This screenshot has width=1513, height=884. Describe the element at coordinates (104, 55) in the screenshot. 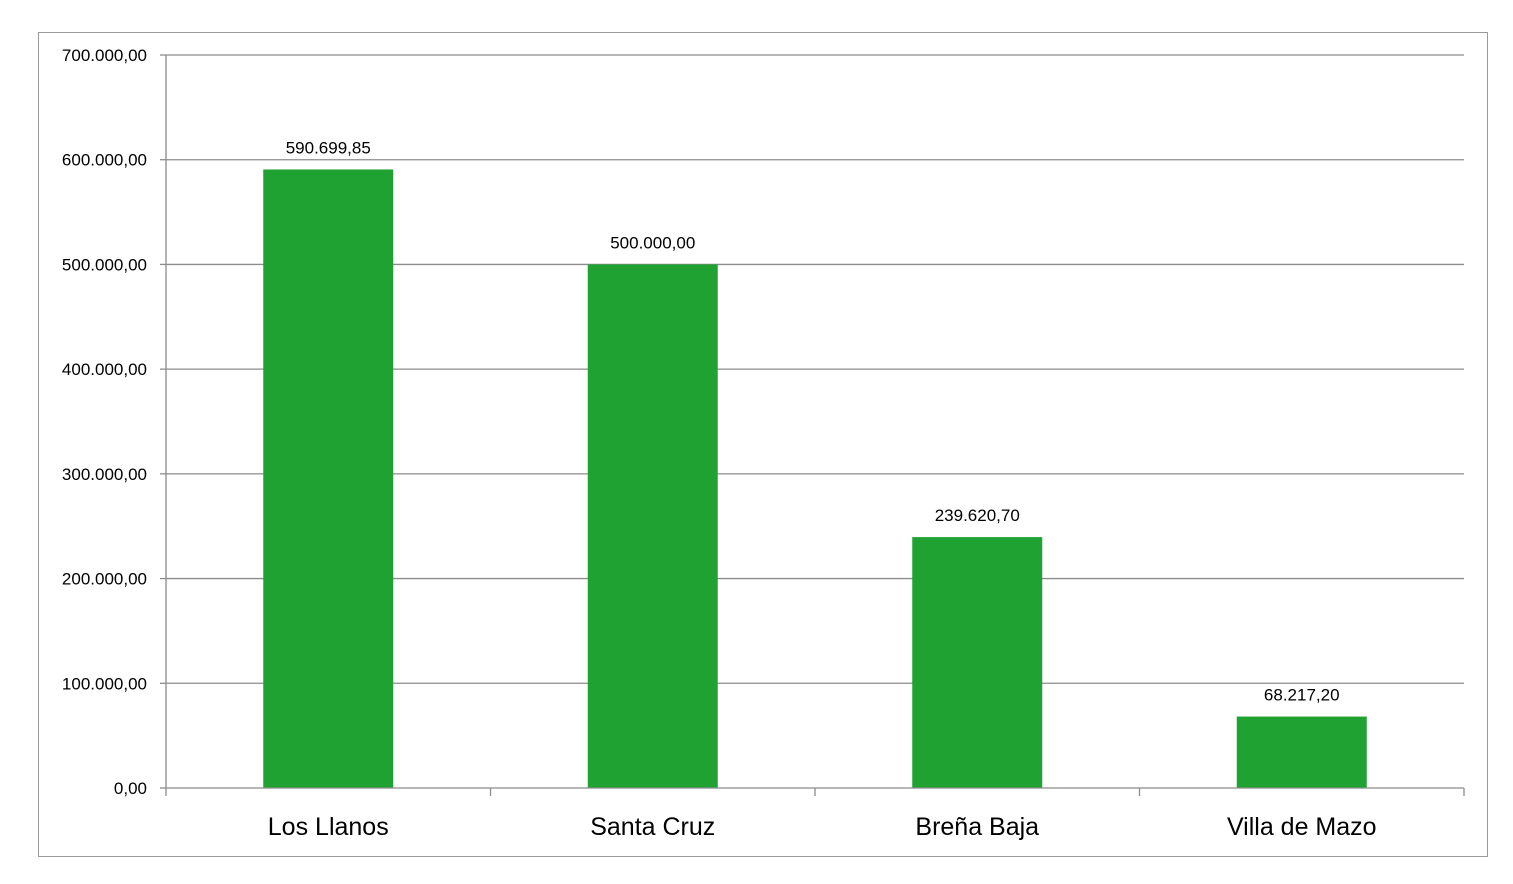

I see `y-tick-label: 700.000,00` at that location.